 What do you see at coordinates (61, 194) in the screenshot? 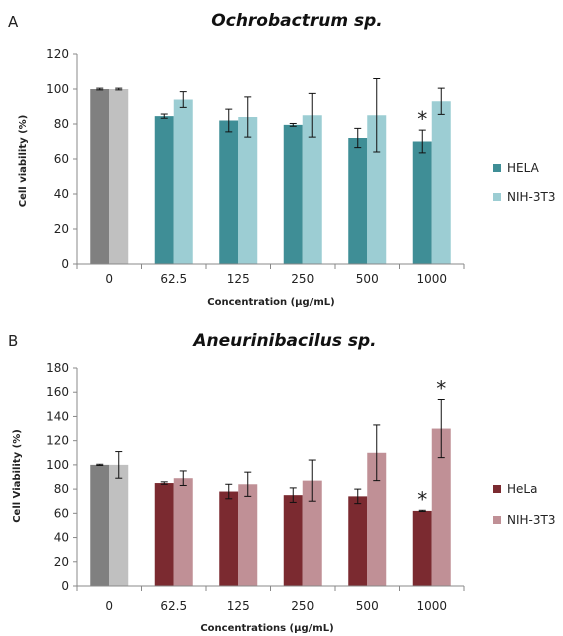
I see `panel-a-y-tick-label: 40` at bounding box center [61, 194].